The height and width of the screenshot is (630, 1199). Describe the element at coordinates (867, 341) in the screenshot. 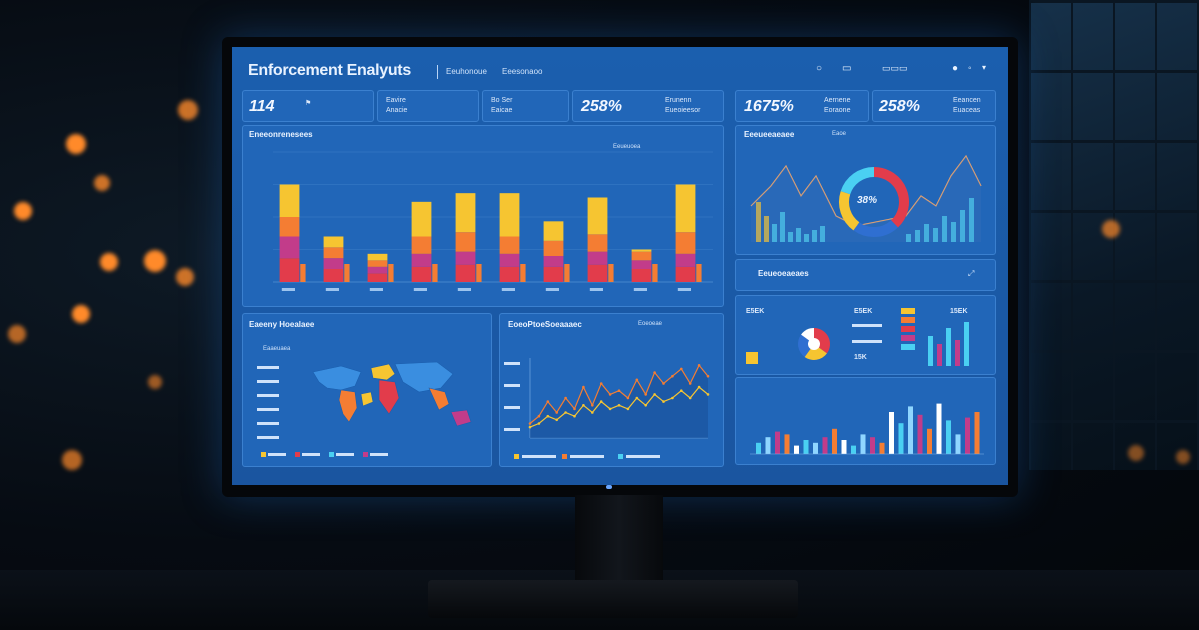

I see `label-line` at that location.